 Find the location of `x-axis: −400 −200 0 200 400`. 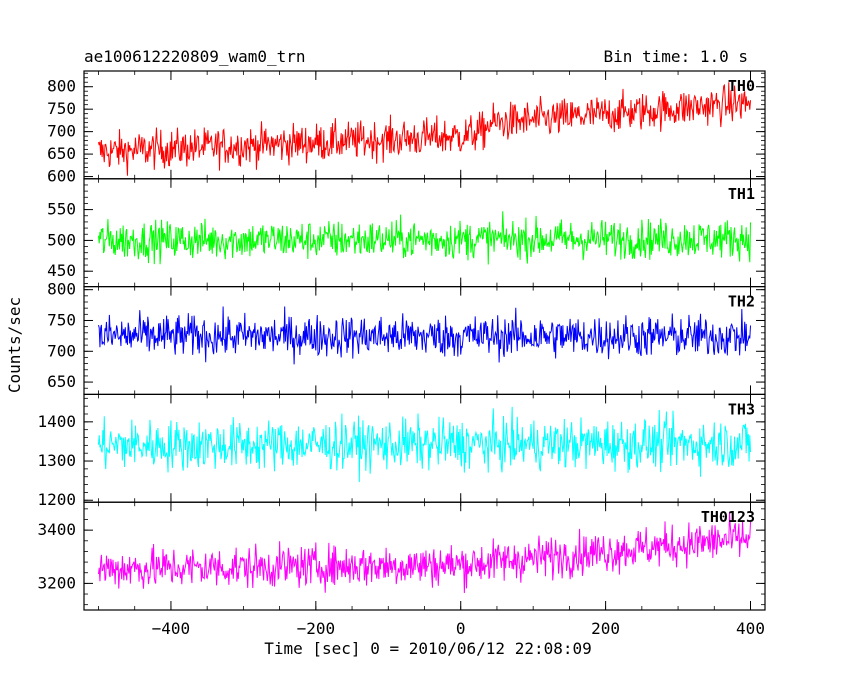

x-axis: −400 −200 0 200 400 is located at coordinates (458, 628).